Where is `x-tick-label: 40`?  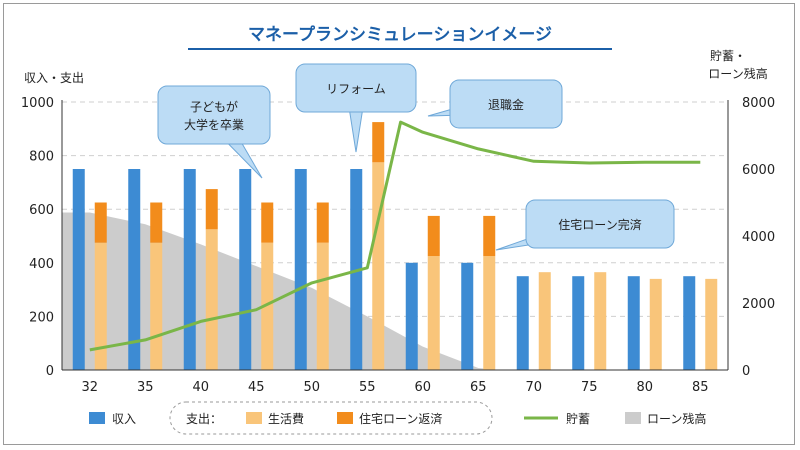 x-tick-label: 40 is located at coordinates (200, 387).